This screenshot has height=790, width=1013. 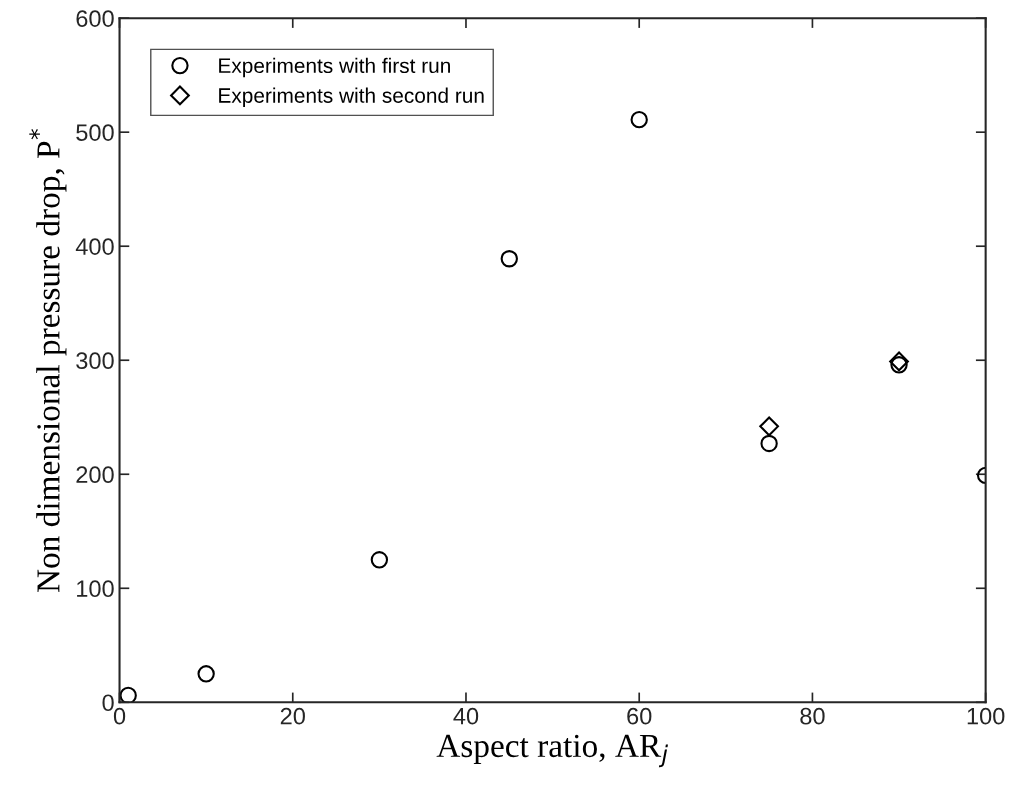 I want to click on y-axis-title: Non dimensional pressure drop, P$^{*}$, so click(x=48, y=361).